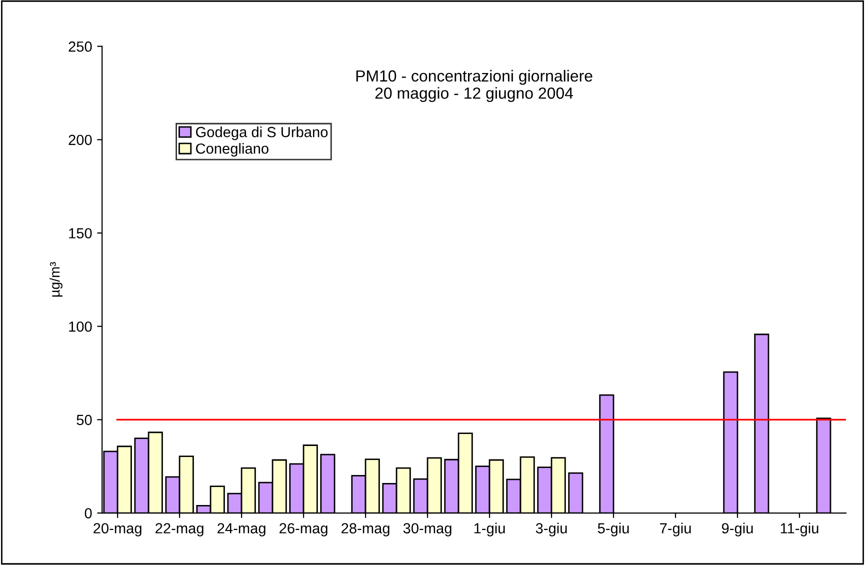 The height and width of the screenshot is (565, 865). Describe the element at coordinates (80, 326) in the screenshot. I see `y-tick-label: 100` at that location.